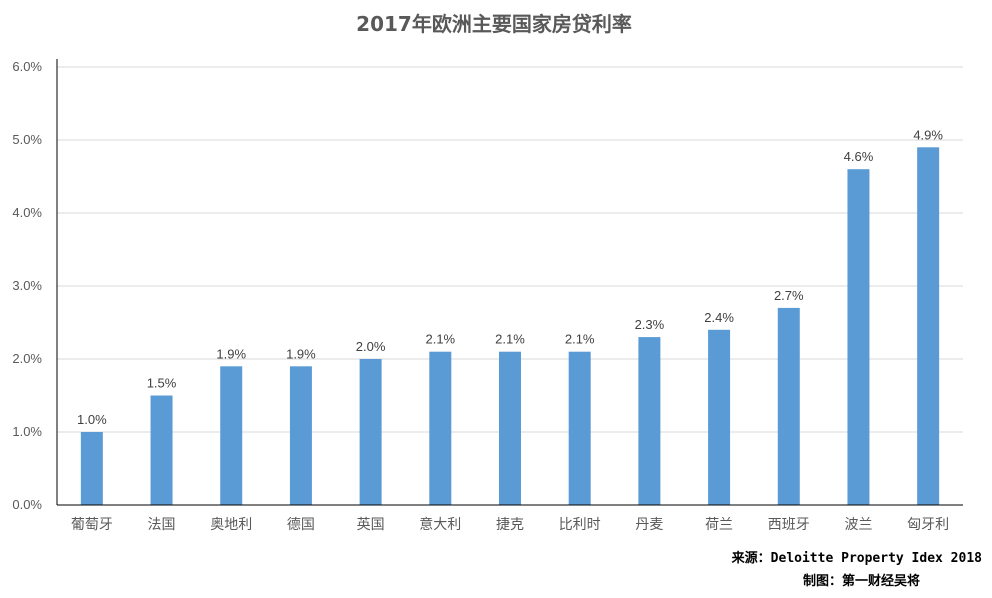 This screenshot has height=598, width=992. What do you see at coordinates (27, 139) in the screenshot?
I see `y-tick-label: 5.0%` at bounding box center [27, 139].